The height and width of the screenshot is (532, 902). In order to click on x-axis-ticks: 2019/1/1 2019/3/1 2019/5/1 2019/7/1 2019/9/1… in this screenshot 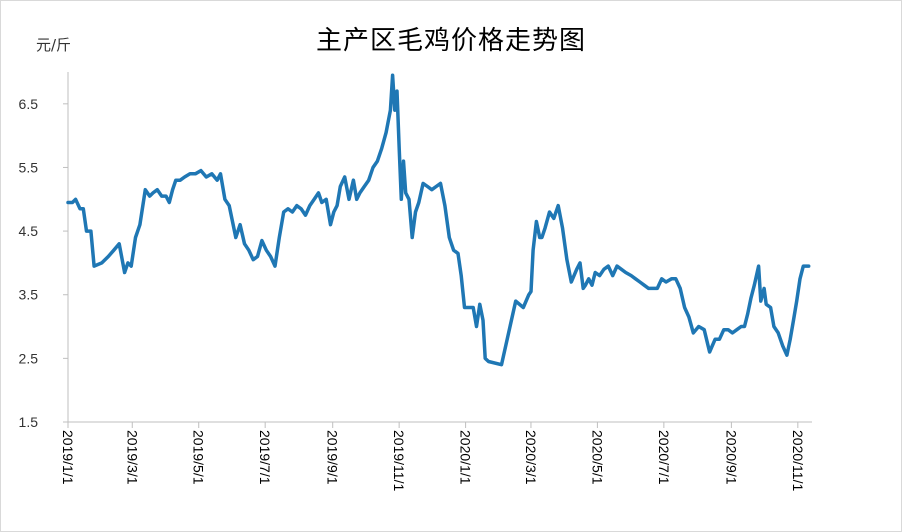, I will do `click(433, 456)`.